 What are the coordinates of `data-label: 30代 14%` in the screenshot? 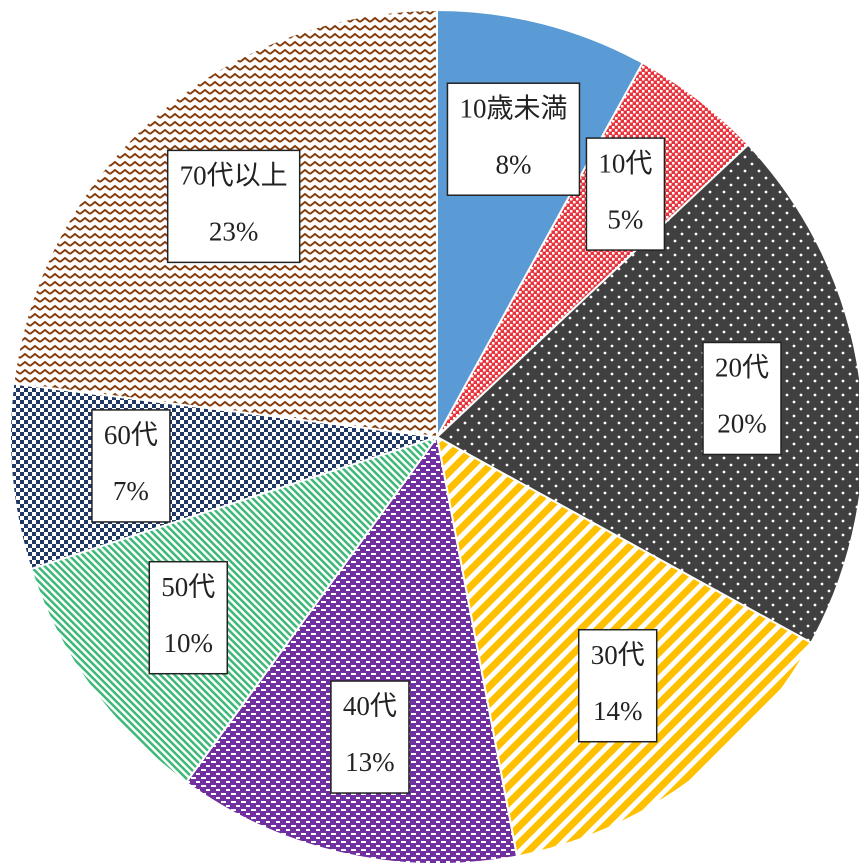 It's located at (617, 685).